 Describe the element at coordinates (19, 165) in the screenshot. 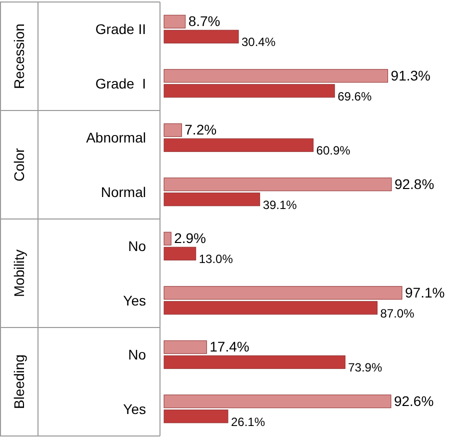

I see `text: Color` at that location.